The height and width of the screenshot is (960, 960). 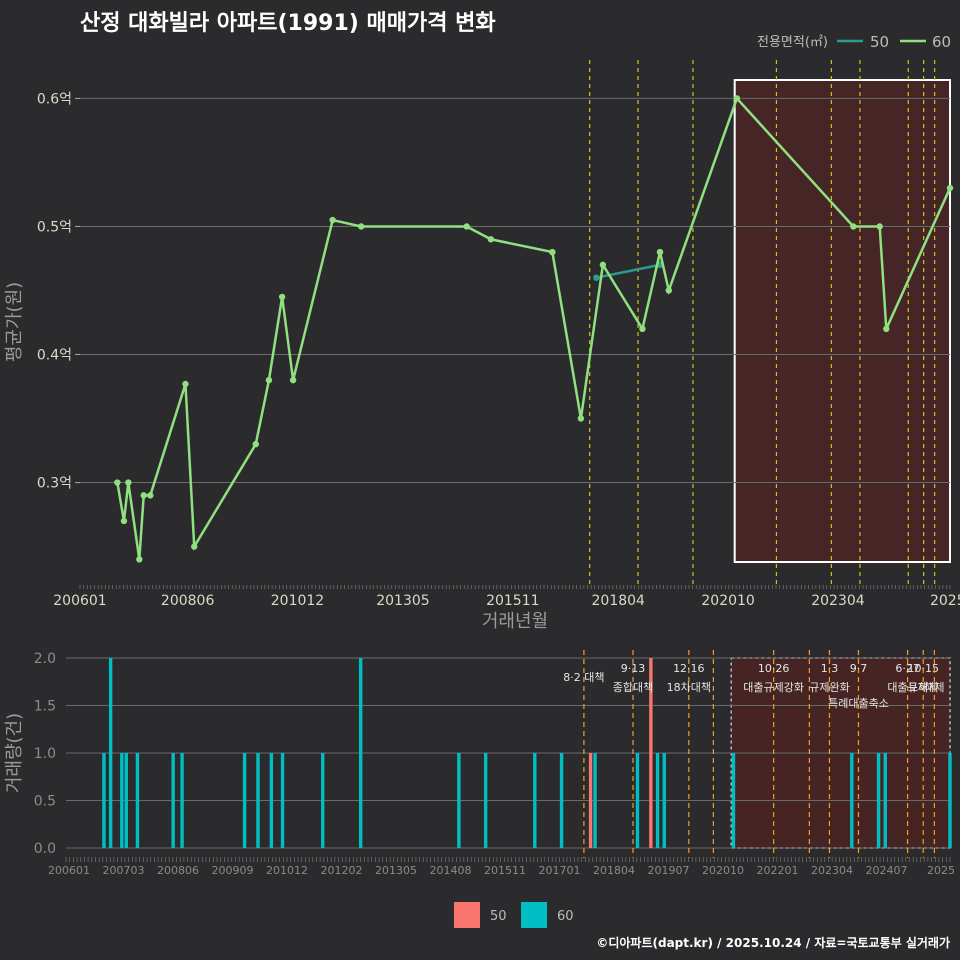 What do you see at coordinates (54, 484) in the screenshot?
I see `y-tick-label: 0.3억` at bounding box center [54, 484].